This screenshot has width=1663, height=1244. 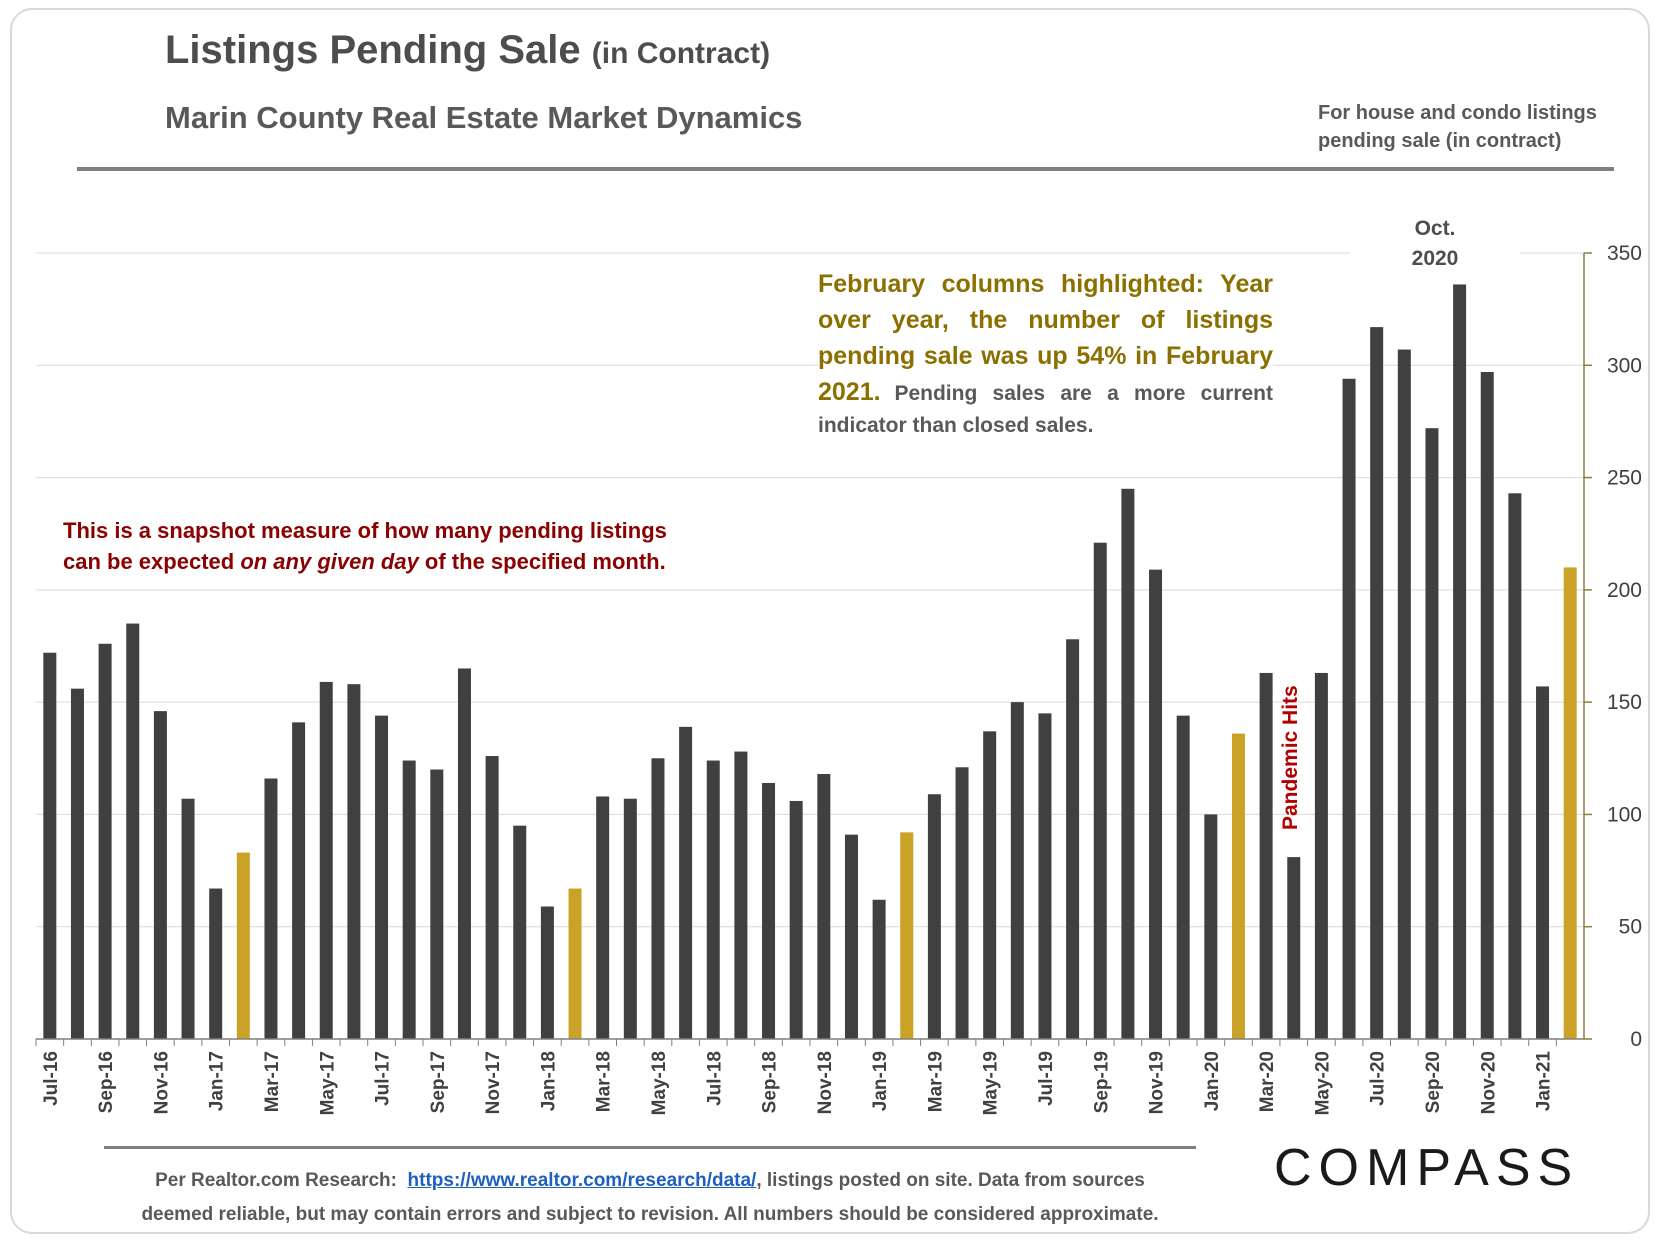 What do you see at coordinates (161, 1082) in the screenshot?
I see `x-tick-label: Nov-16` at bounding box center [161, 1082].